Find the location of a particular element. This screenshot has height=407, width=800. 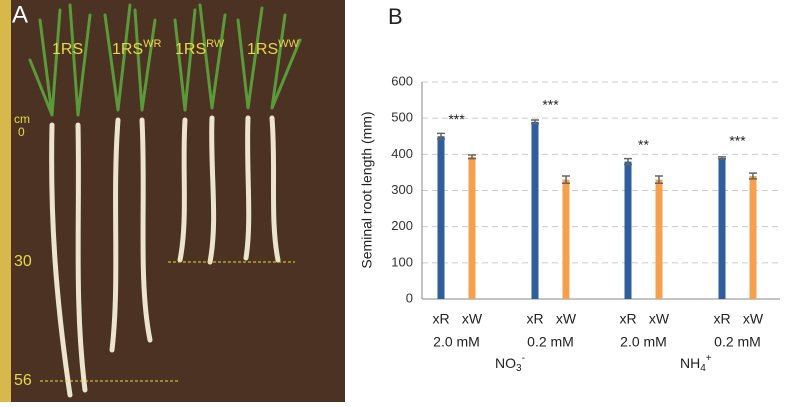

y-tick-label: 0 is located at coordinates (409, 297).